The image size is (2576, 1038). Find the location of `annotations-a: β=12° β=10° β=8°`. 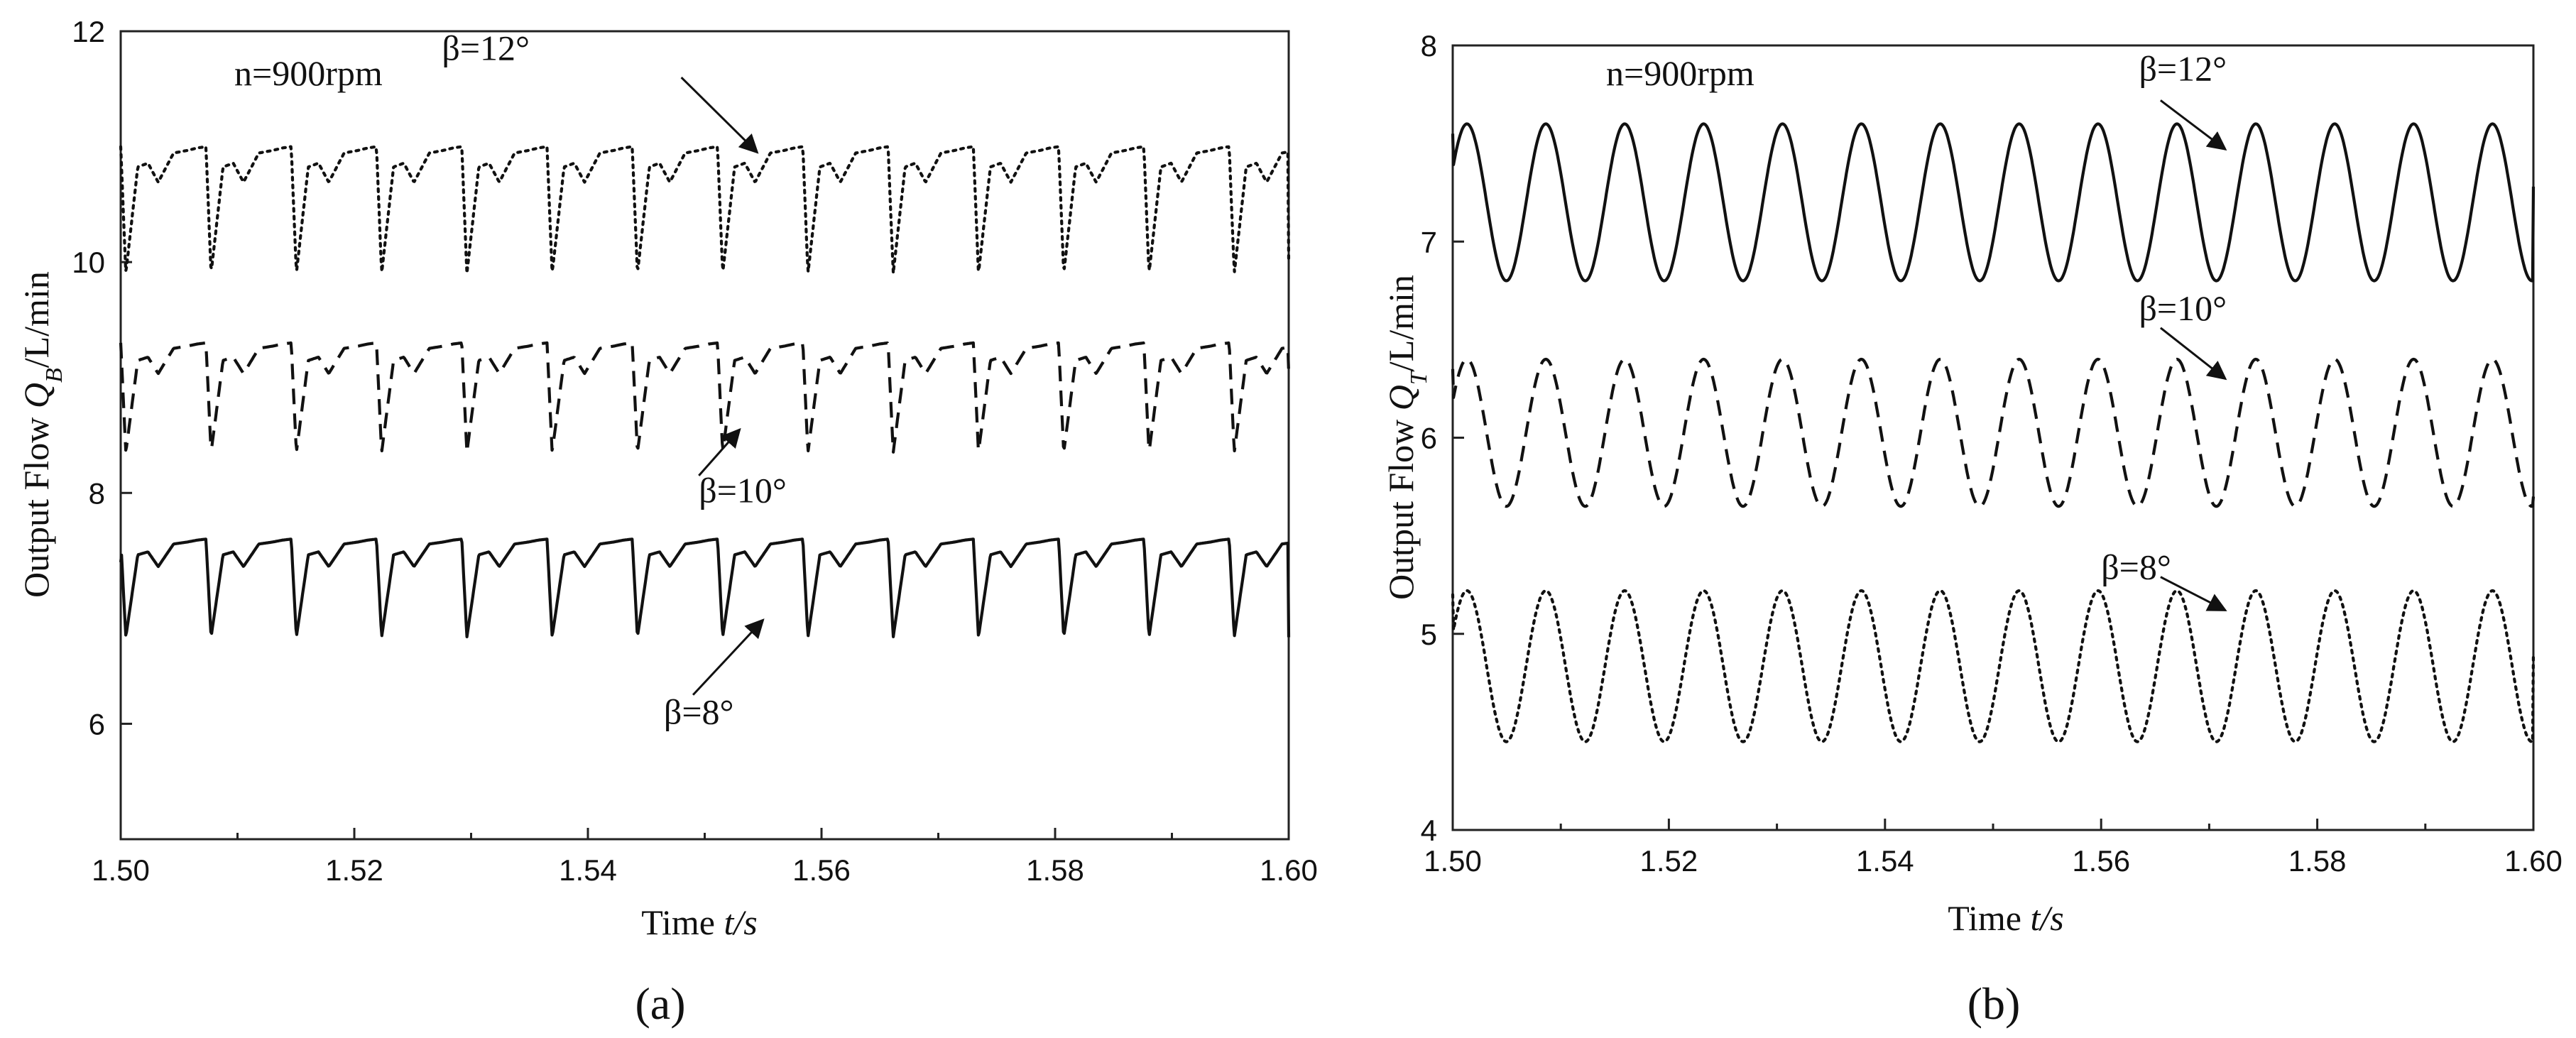

annotations-a: β=12° β=10° β=8° is located at coordinates (614, 380).